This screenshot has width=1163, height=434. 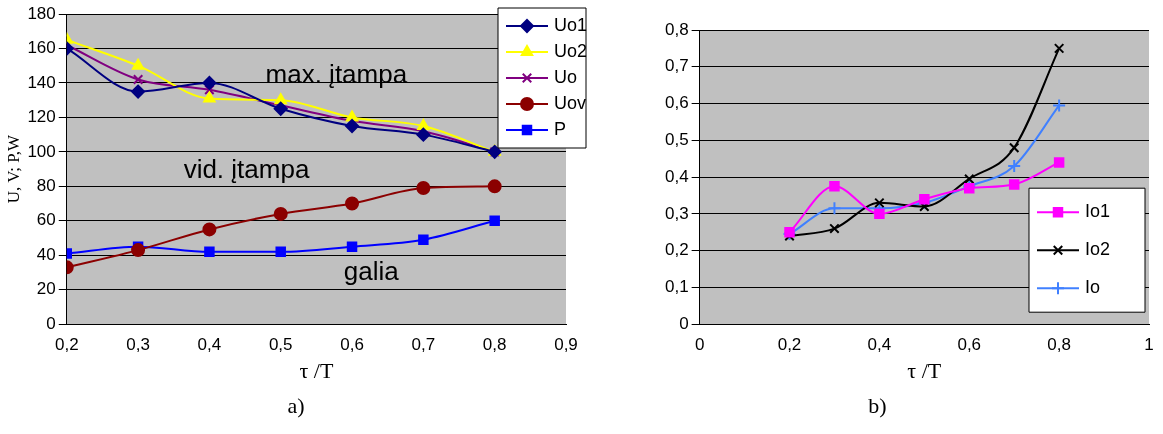 What do you see at coordinates (570, 102) in the screenshot?
I see `legend-label: Uov` at bounding box center [570, 102].